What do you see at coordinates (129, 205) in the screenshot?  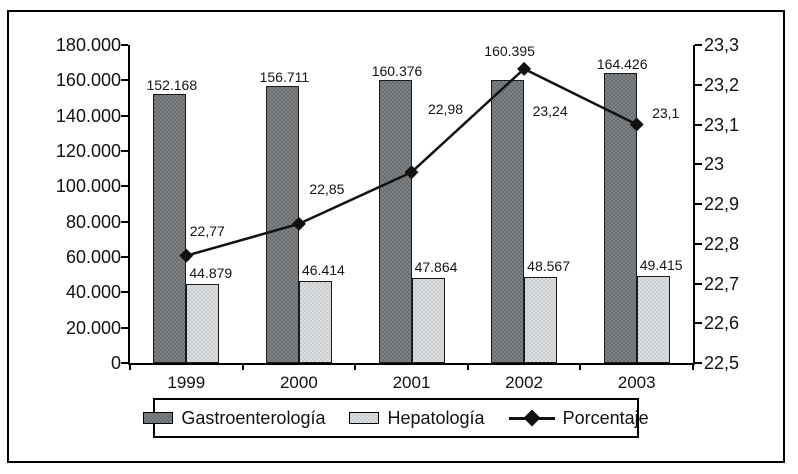 I see `left-value-axis` at bounding box center [129, 205].